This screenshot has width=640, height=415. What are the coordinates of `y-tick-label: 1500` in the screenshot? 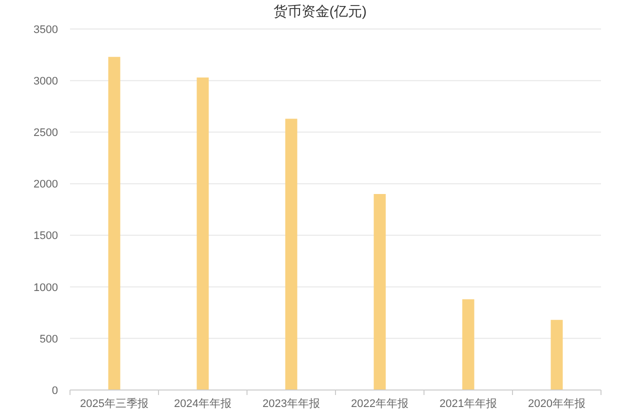 It's located at (46, 236).